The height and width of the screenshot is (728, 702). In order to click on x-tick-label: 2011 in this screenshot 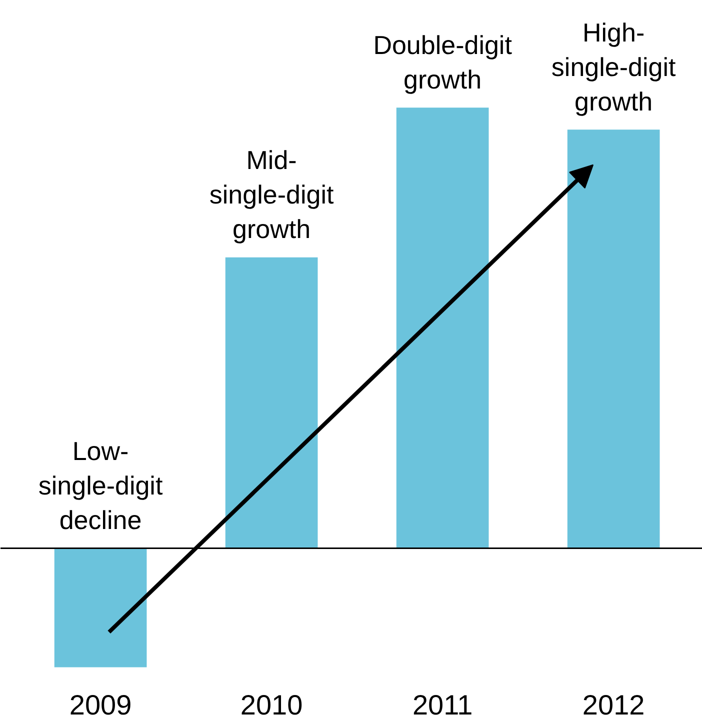, I will do `click(442, 705)`.